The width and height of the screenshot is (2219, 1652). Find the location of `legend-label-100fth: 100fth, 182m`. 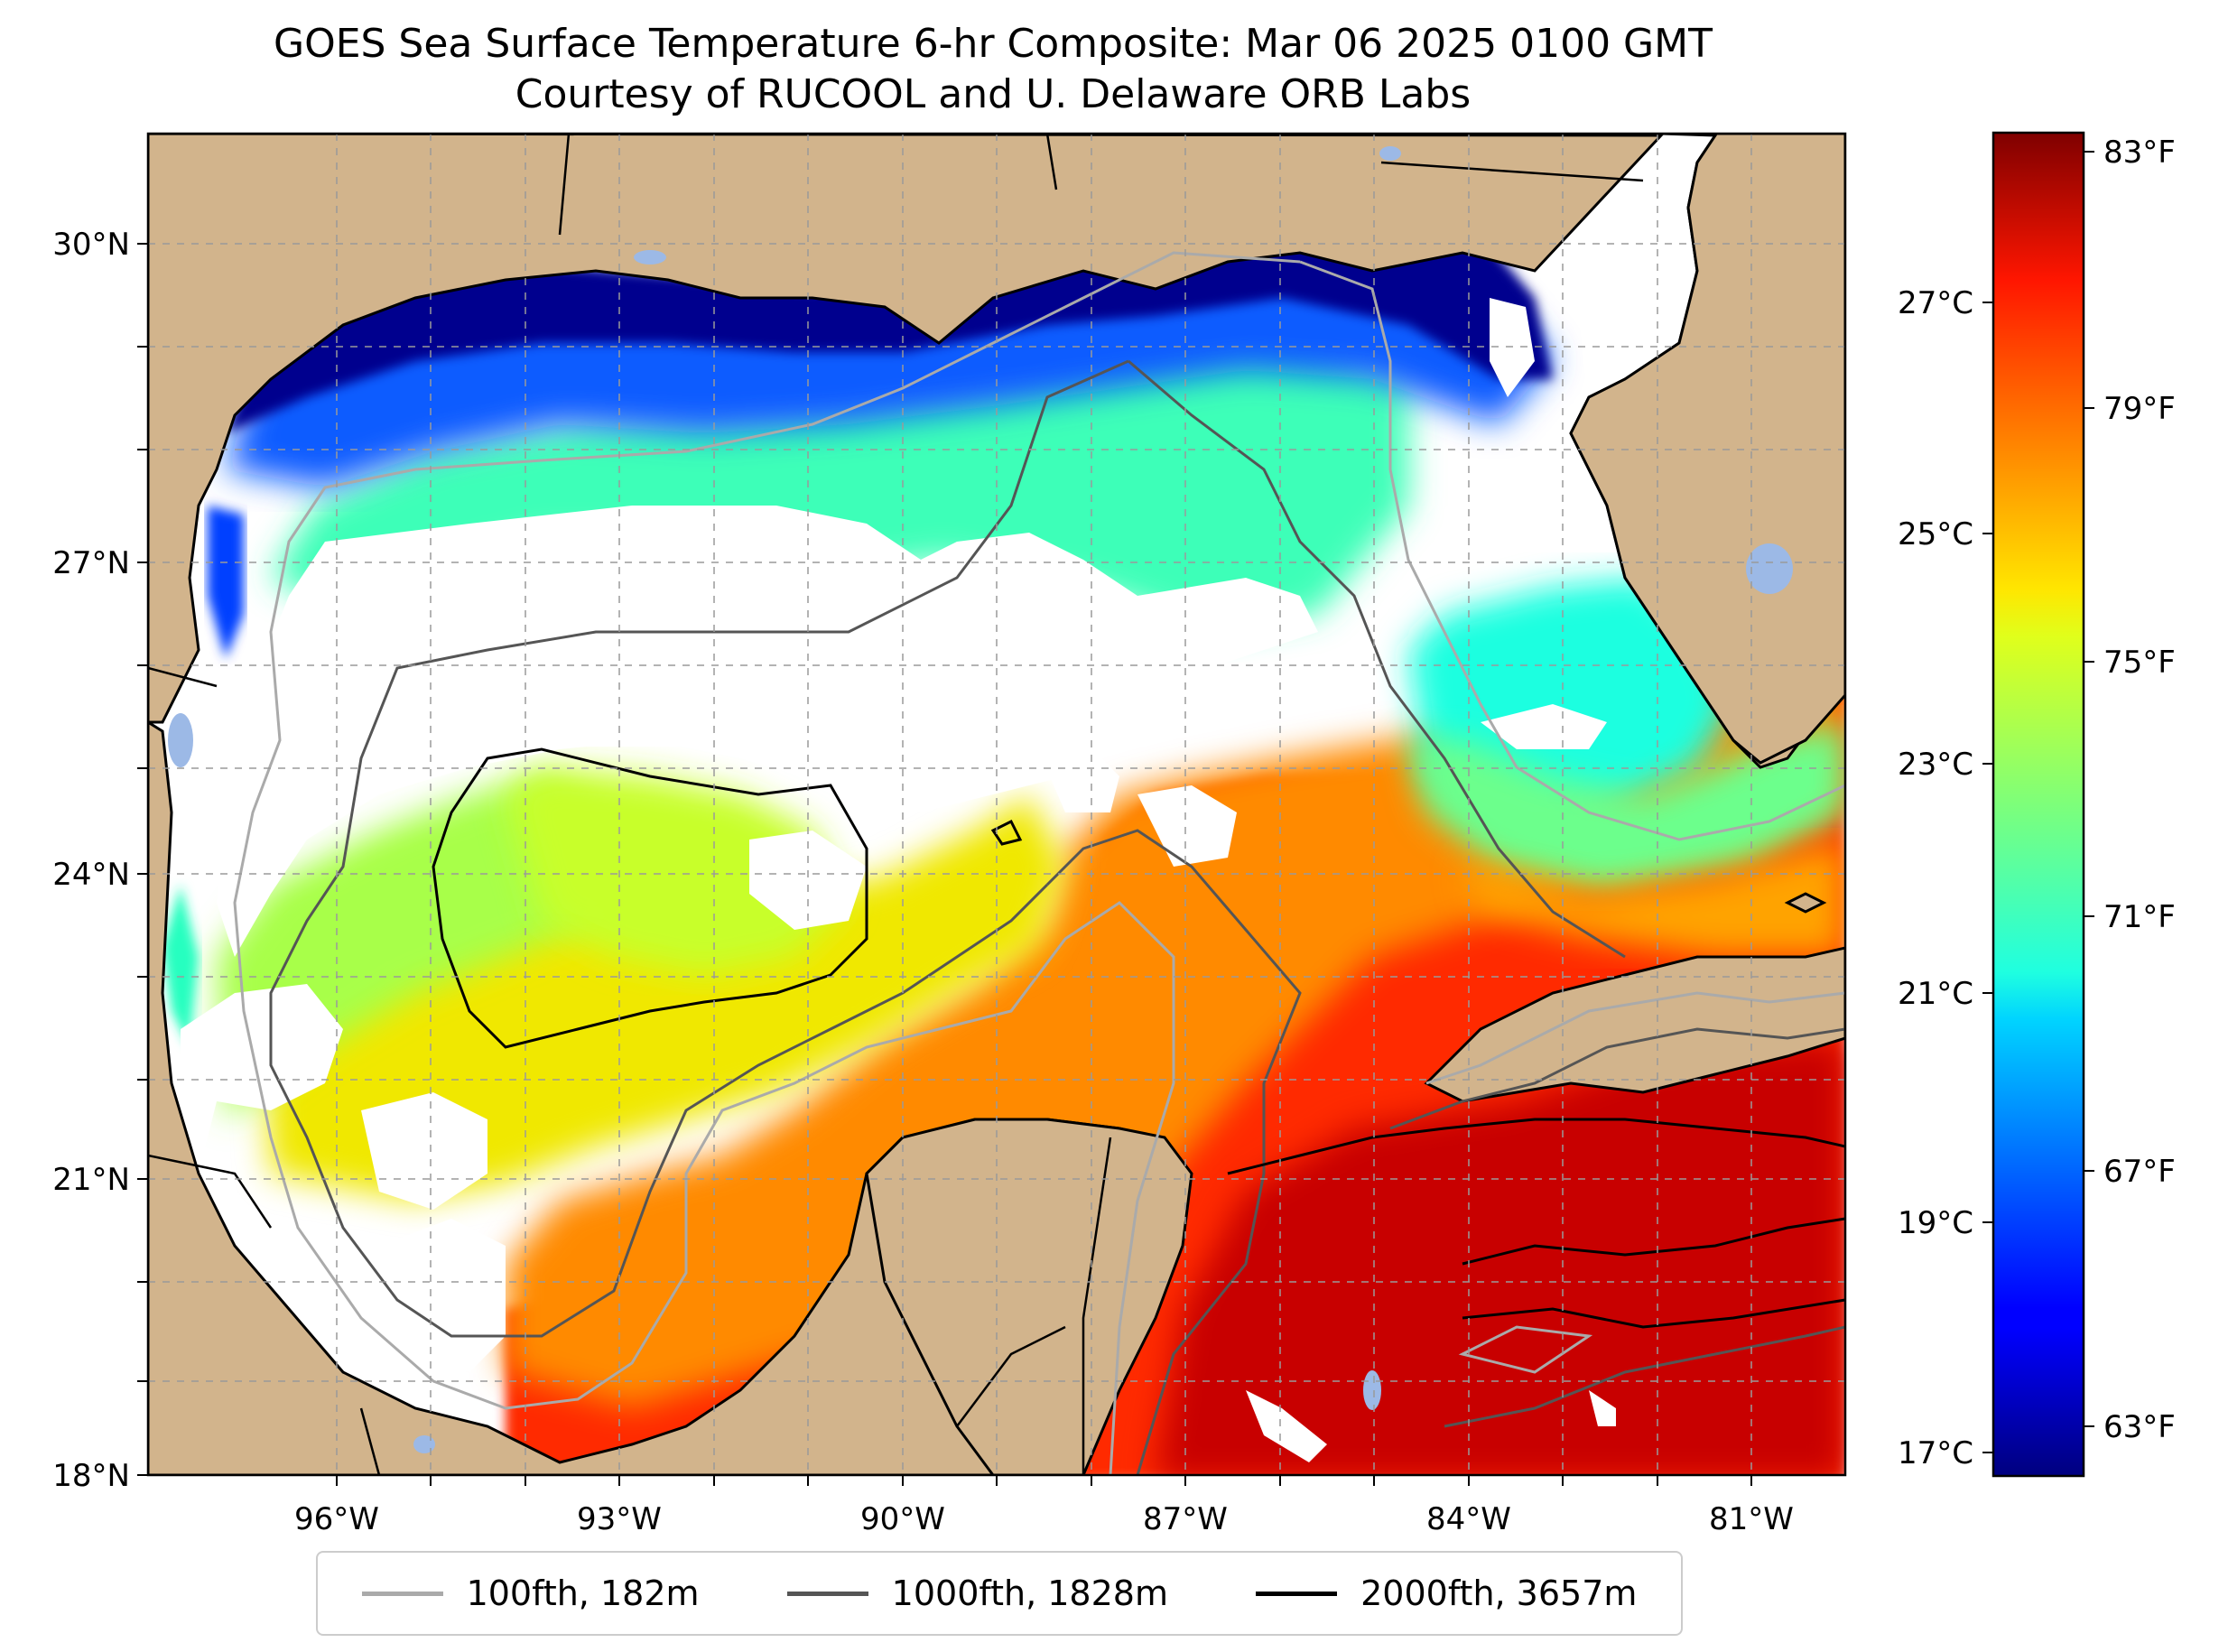

legend-label-100fth: 100fth, 182m is located at coordinates (583, 1593).